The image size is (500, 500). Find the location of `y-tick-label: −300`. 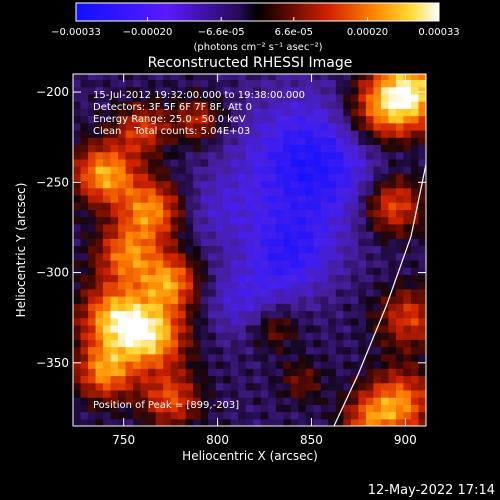

y-tick-label: −300 is located at coordinates (52, 273).